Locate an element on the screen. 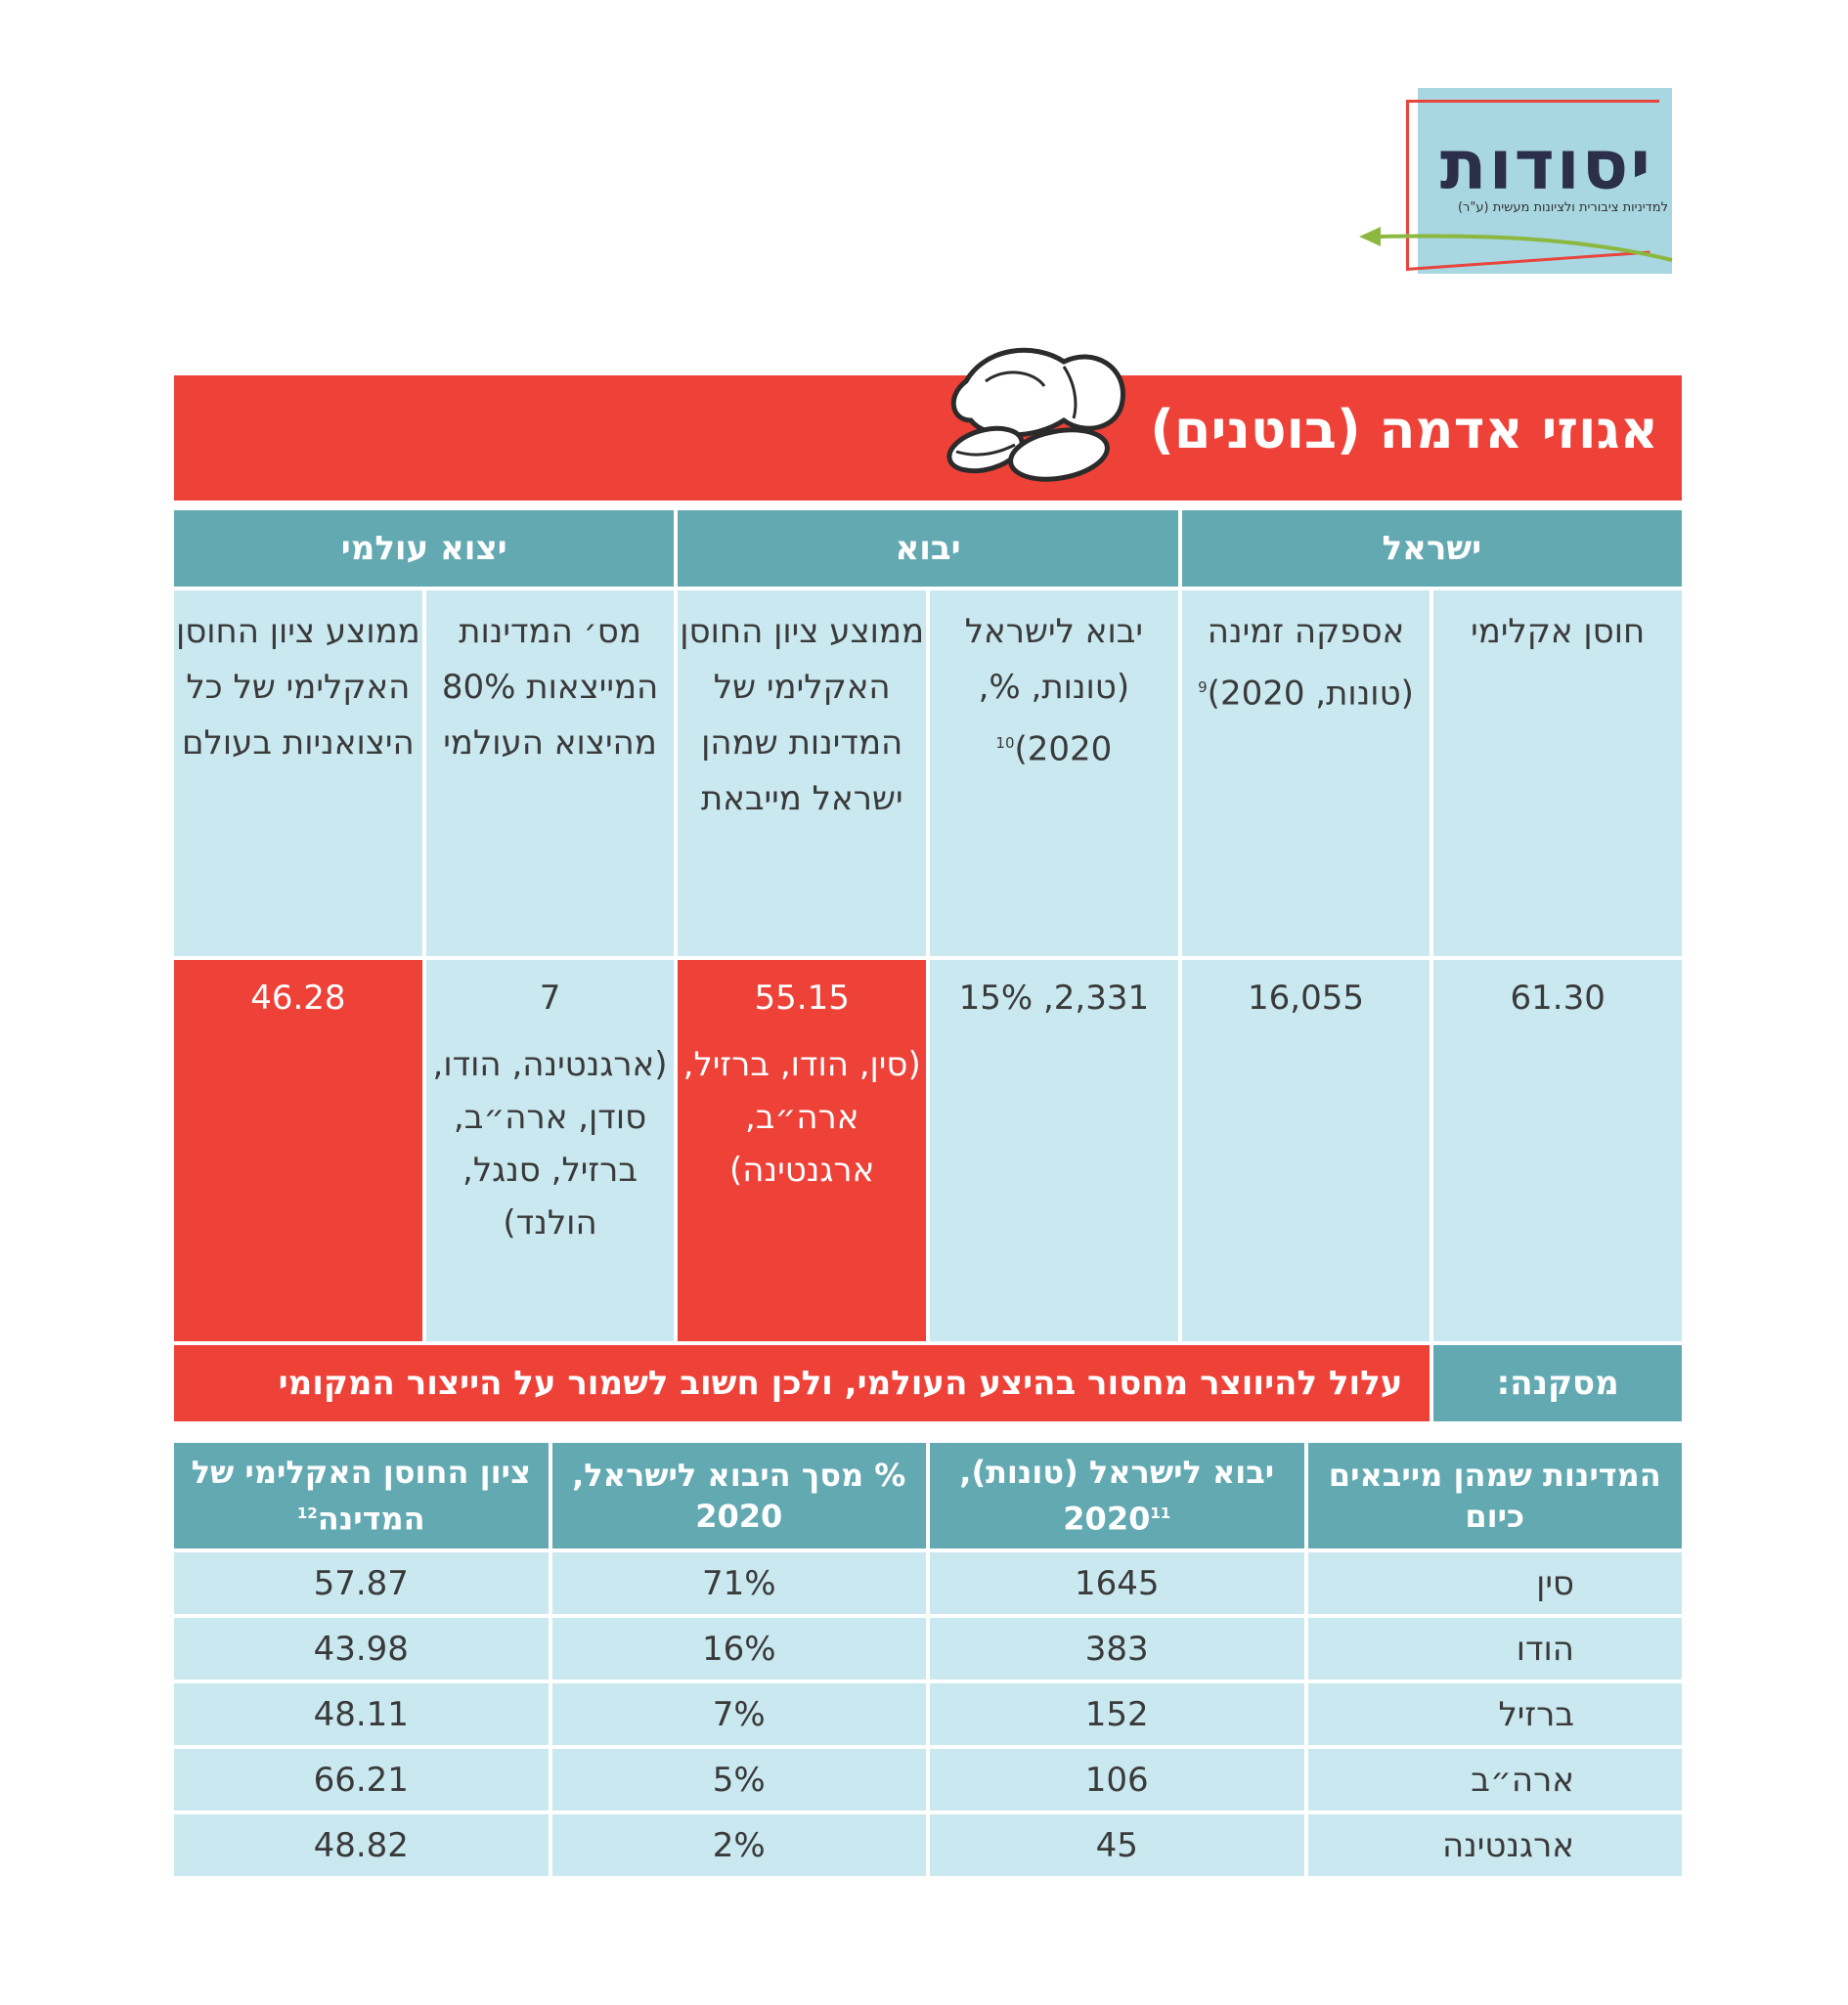 The height and width of the screenshot is (2005, 1848). import-avg-score-number: 55.15 is located at coordinates (802, 998).